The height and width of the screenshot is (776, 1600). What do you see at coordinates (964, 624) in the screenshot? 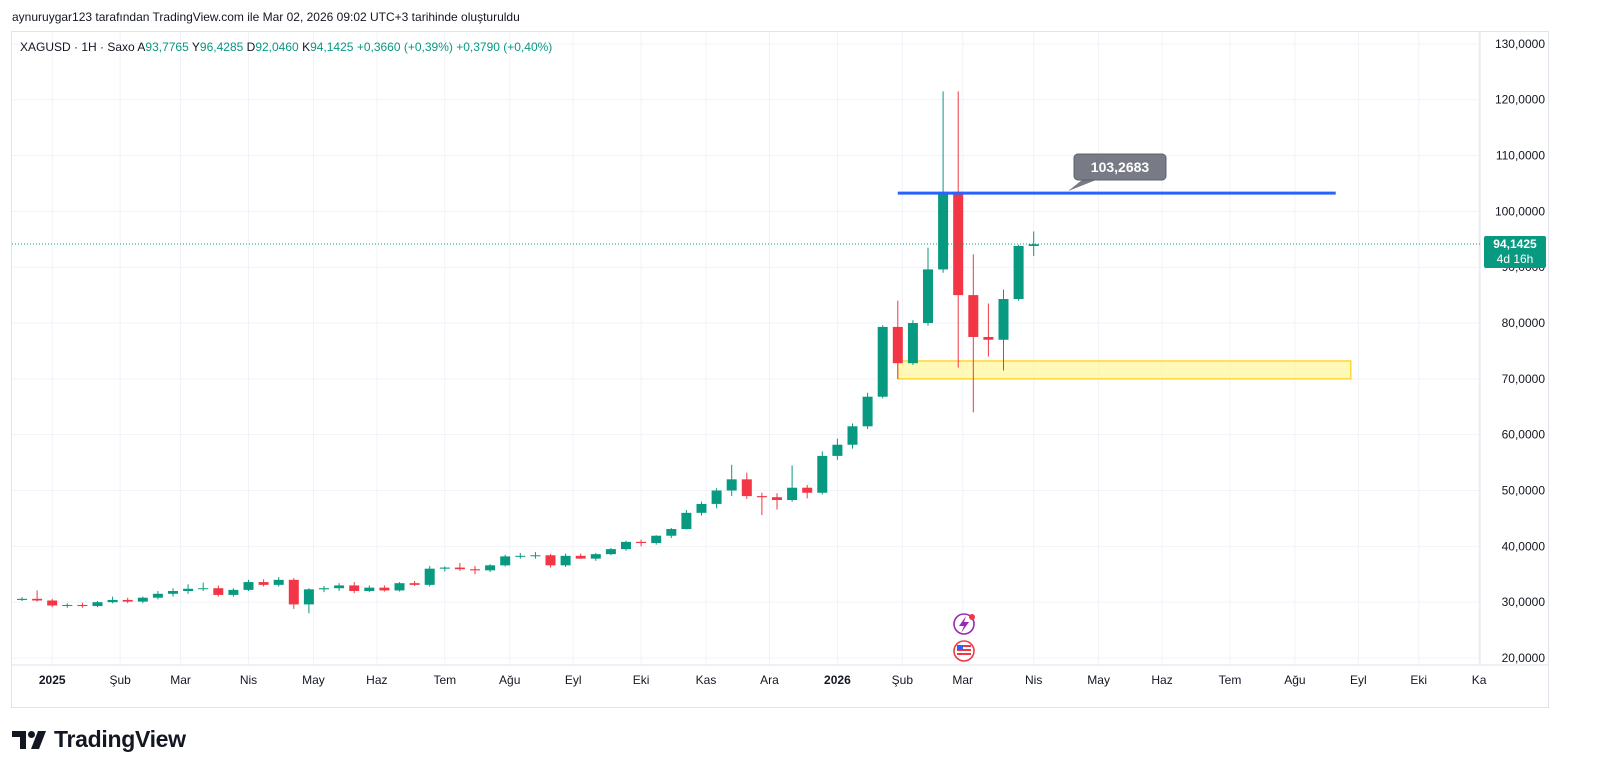
I see `flash-event-icon` at bounding box center [964, 624].